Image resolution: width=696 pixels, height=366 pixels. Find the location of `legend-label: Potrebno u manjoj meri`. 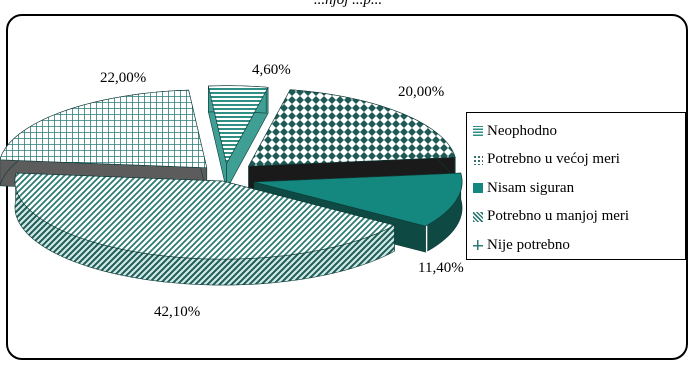

legend-label: Potrebno u manjoj meri is located at coordinates (558, 216).